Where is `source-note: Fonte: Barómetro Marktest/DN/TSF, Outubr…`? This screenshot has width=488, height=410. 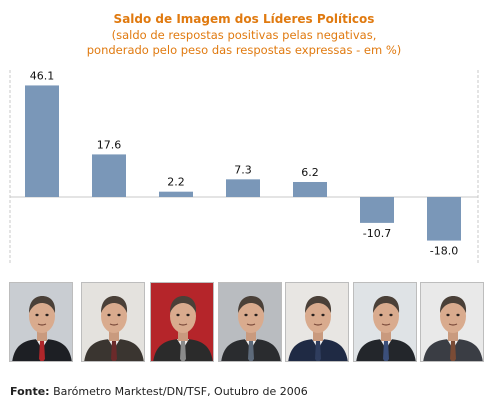 source-note: Fonte: Barómetro Marktest/DN/TSF, Outubr… is located at coordinates (159, 391).